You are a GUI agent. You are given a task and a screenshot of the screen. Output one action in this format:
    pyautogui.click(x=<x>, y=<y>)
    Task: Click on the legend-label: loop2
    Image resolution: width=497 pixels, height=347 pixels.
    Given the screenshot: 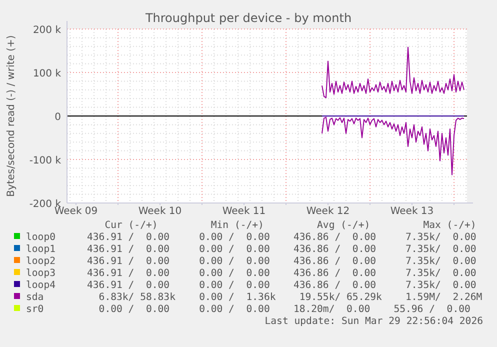 What is the action you would take?
    pyautogui.click(x=41, y=261)
    